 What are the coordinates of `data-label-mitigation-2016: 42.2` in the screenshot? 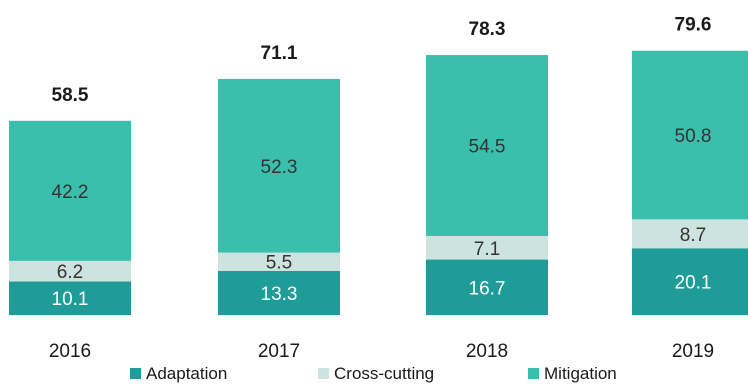 It's located at (70, 192).